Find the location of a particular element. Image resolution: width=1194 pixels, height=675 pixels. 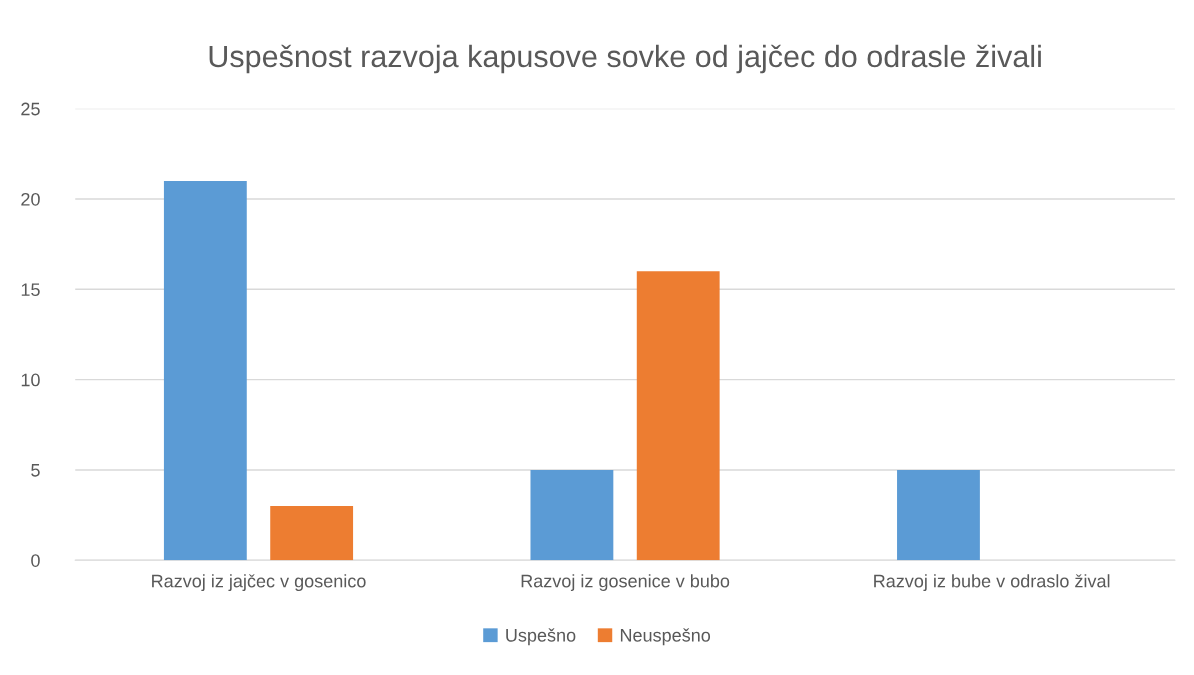

y-tick-label: 15 is located at coordinates (30, 290).